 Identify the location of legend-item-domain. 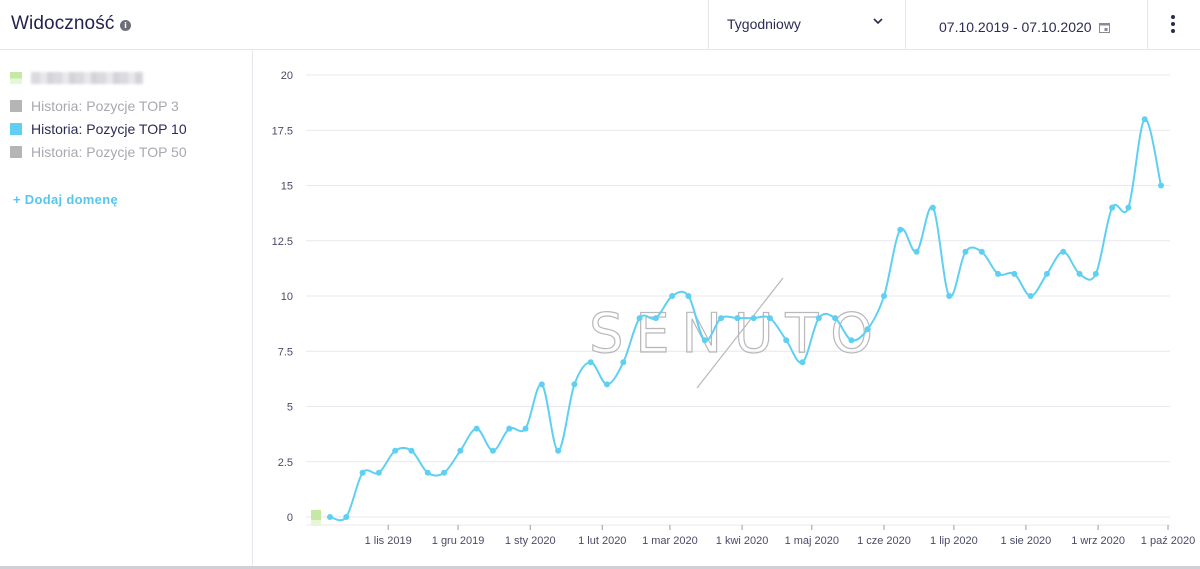
(76, 78).